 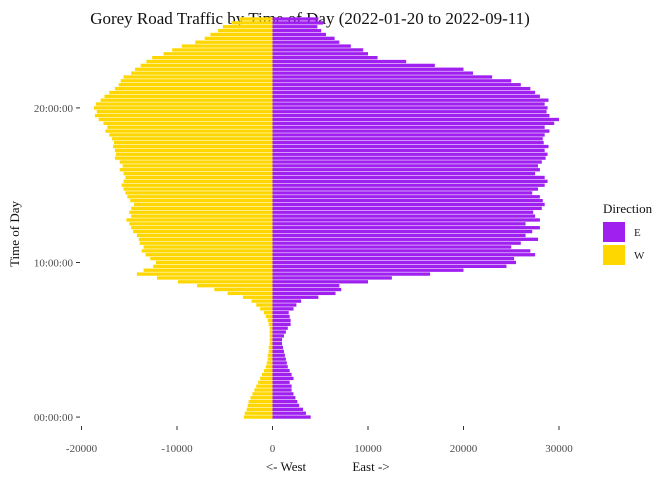 What do you see at coordinates (273, 449) in the screenshot?
I see `x-tick-label: 0` at bounding box center [273, 449].